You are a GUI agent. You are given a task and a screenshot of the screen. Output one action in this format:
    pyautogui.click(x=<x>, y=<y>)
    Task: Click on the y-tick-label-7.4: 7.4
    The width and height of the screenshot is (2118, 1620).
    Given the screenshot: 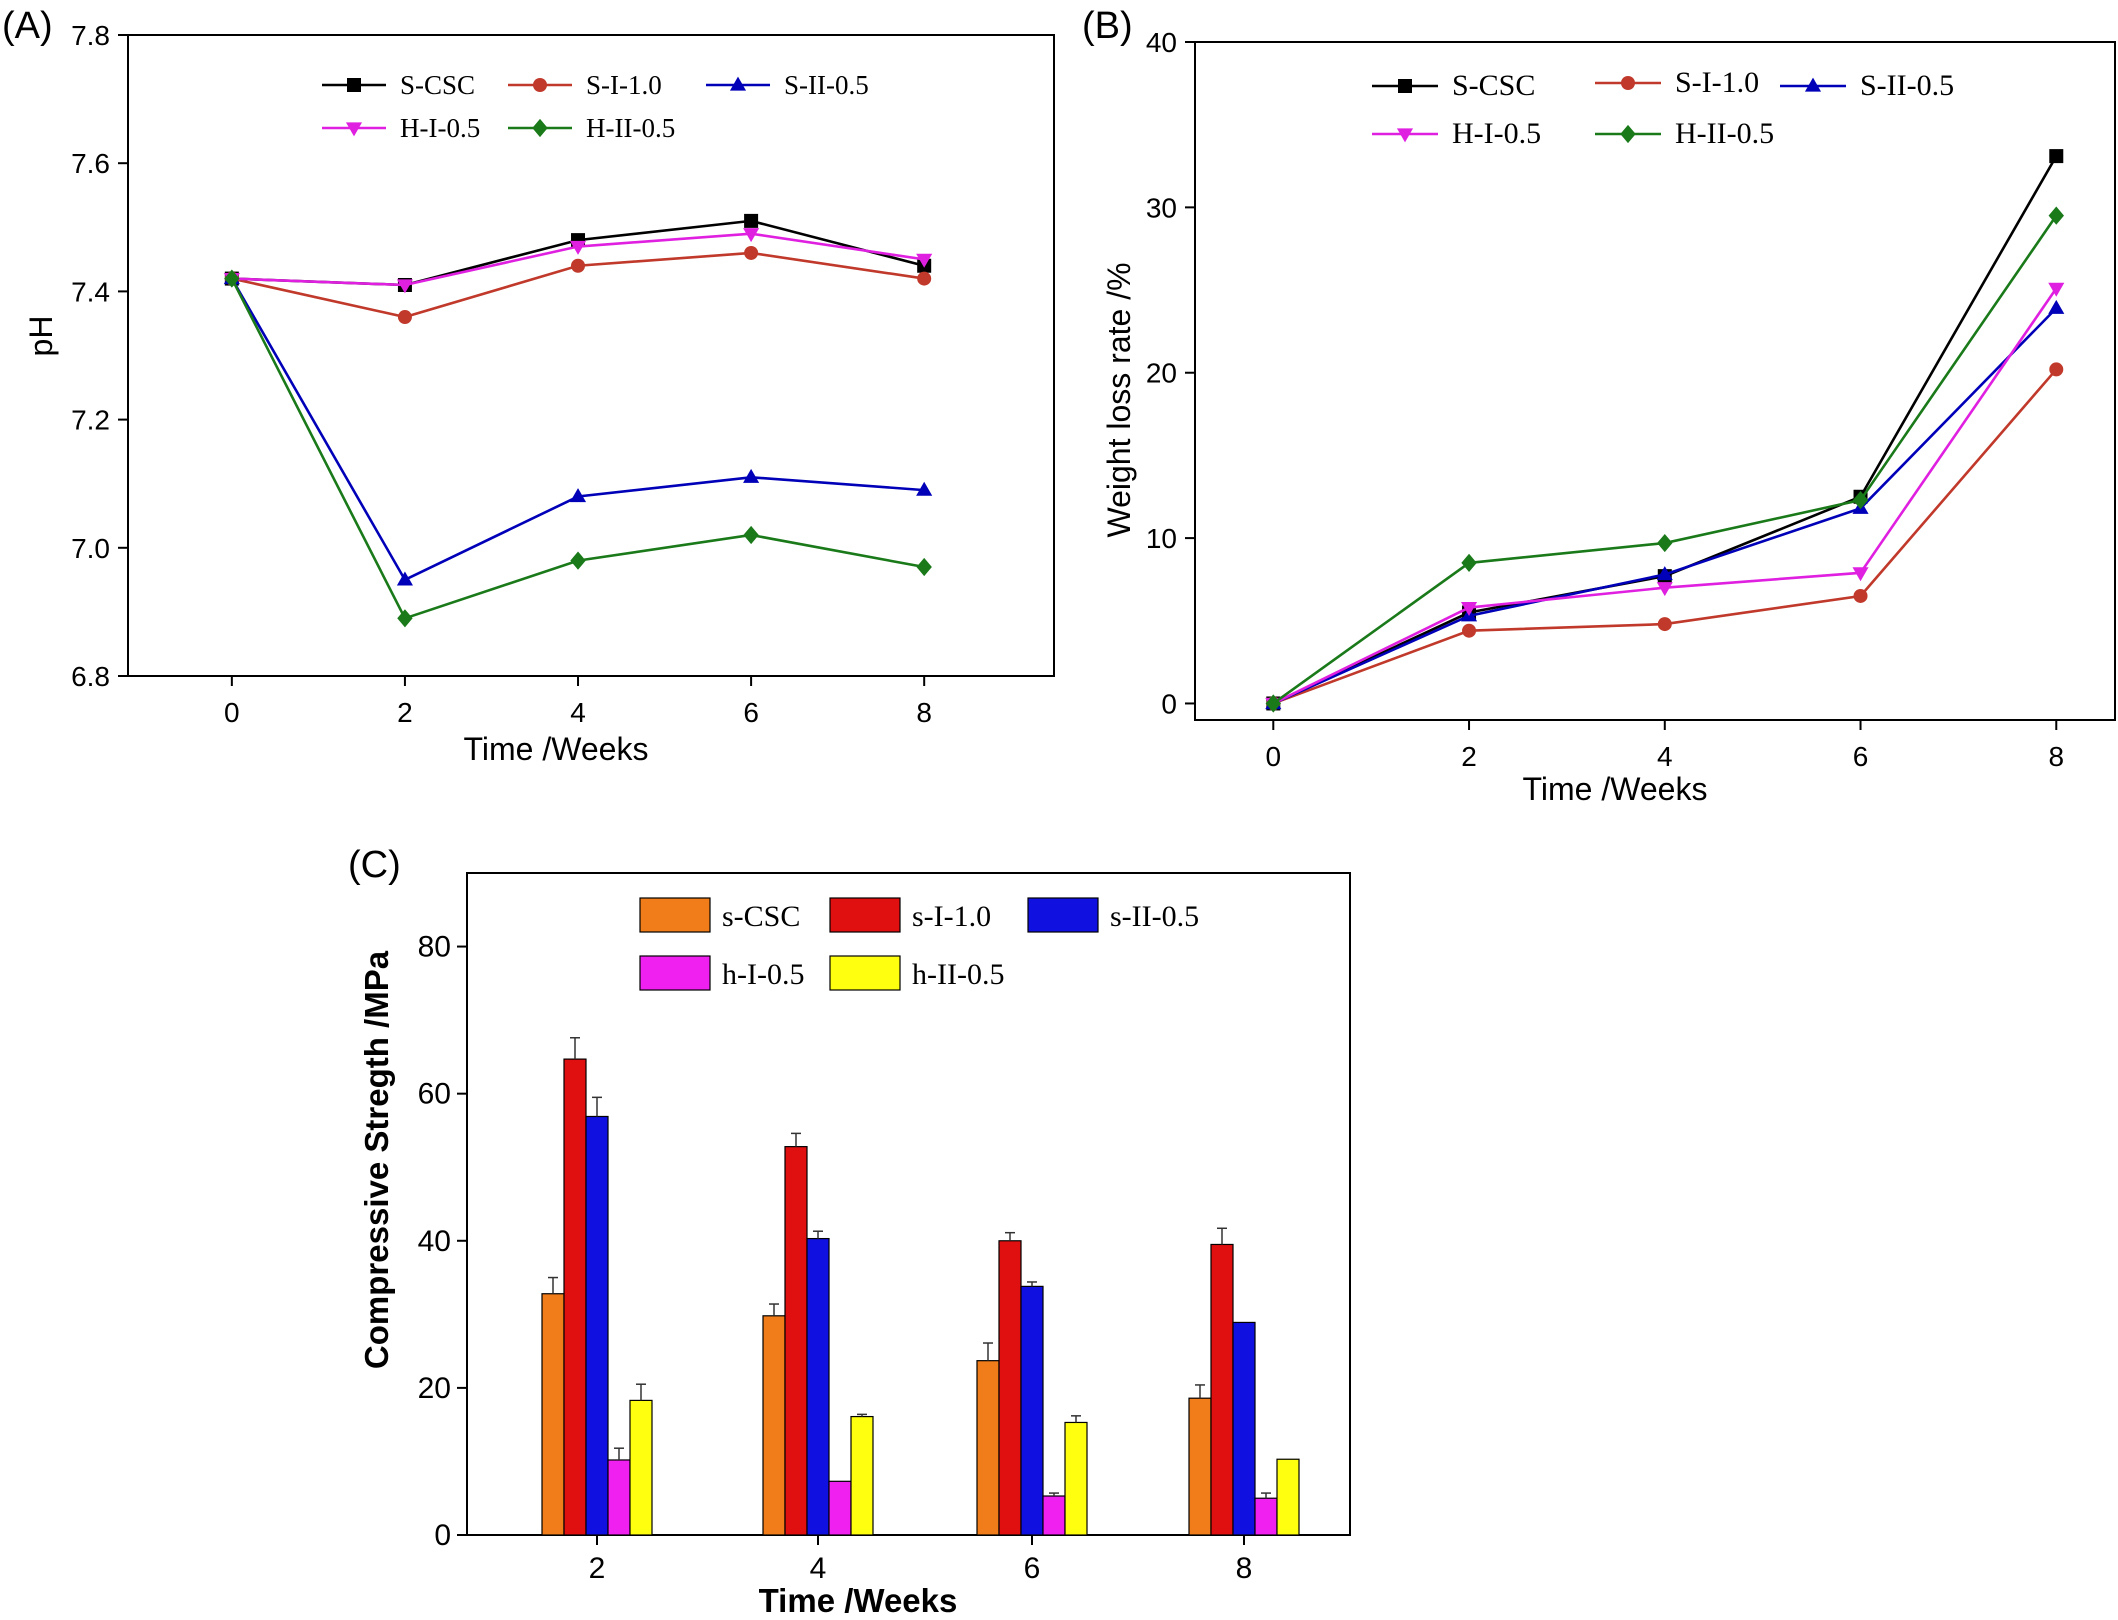 What is the action you would take?
    pyautogui.click(x=90, y=291)
    